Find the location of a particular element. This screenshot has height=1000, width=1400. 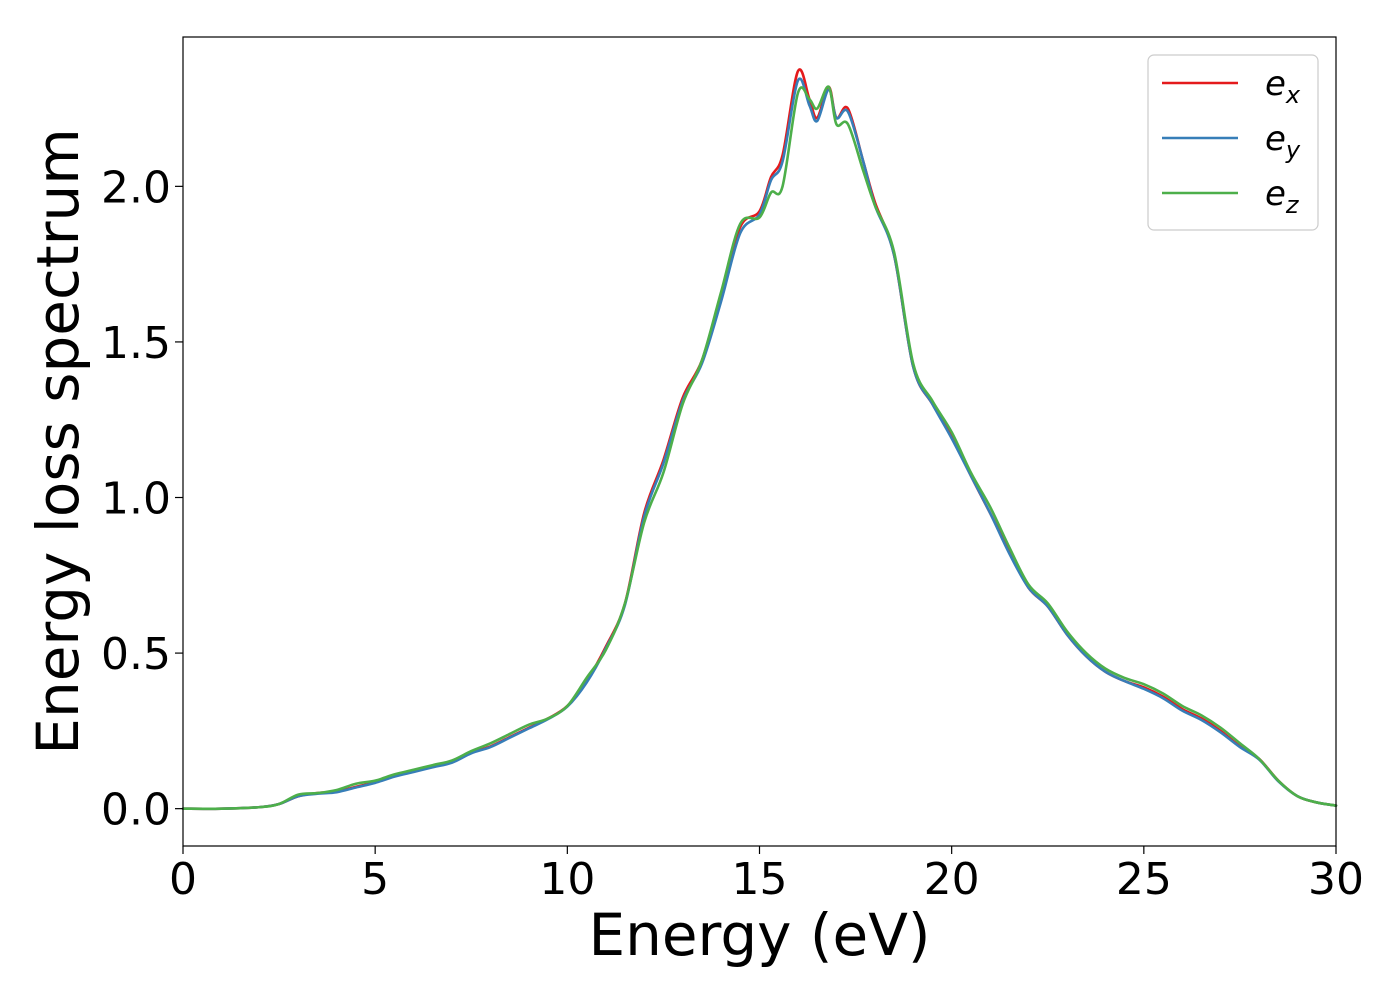

y-tick-label: 1.5 is located at coordinates (136, 343).